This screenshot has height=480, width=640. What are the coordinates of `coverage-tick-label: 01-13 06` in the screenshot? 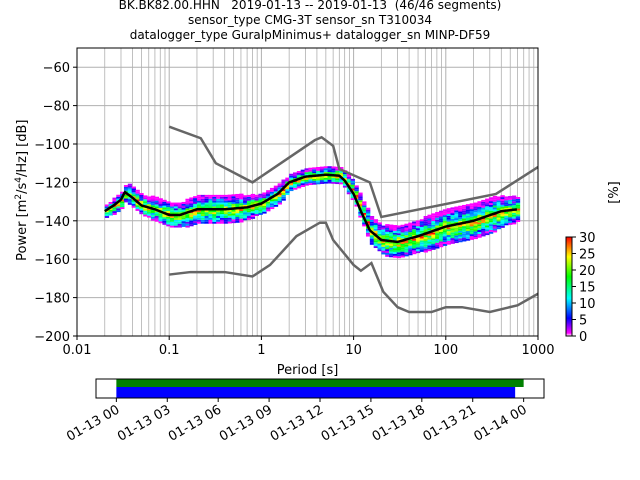 It's located at (195, 423).